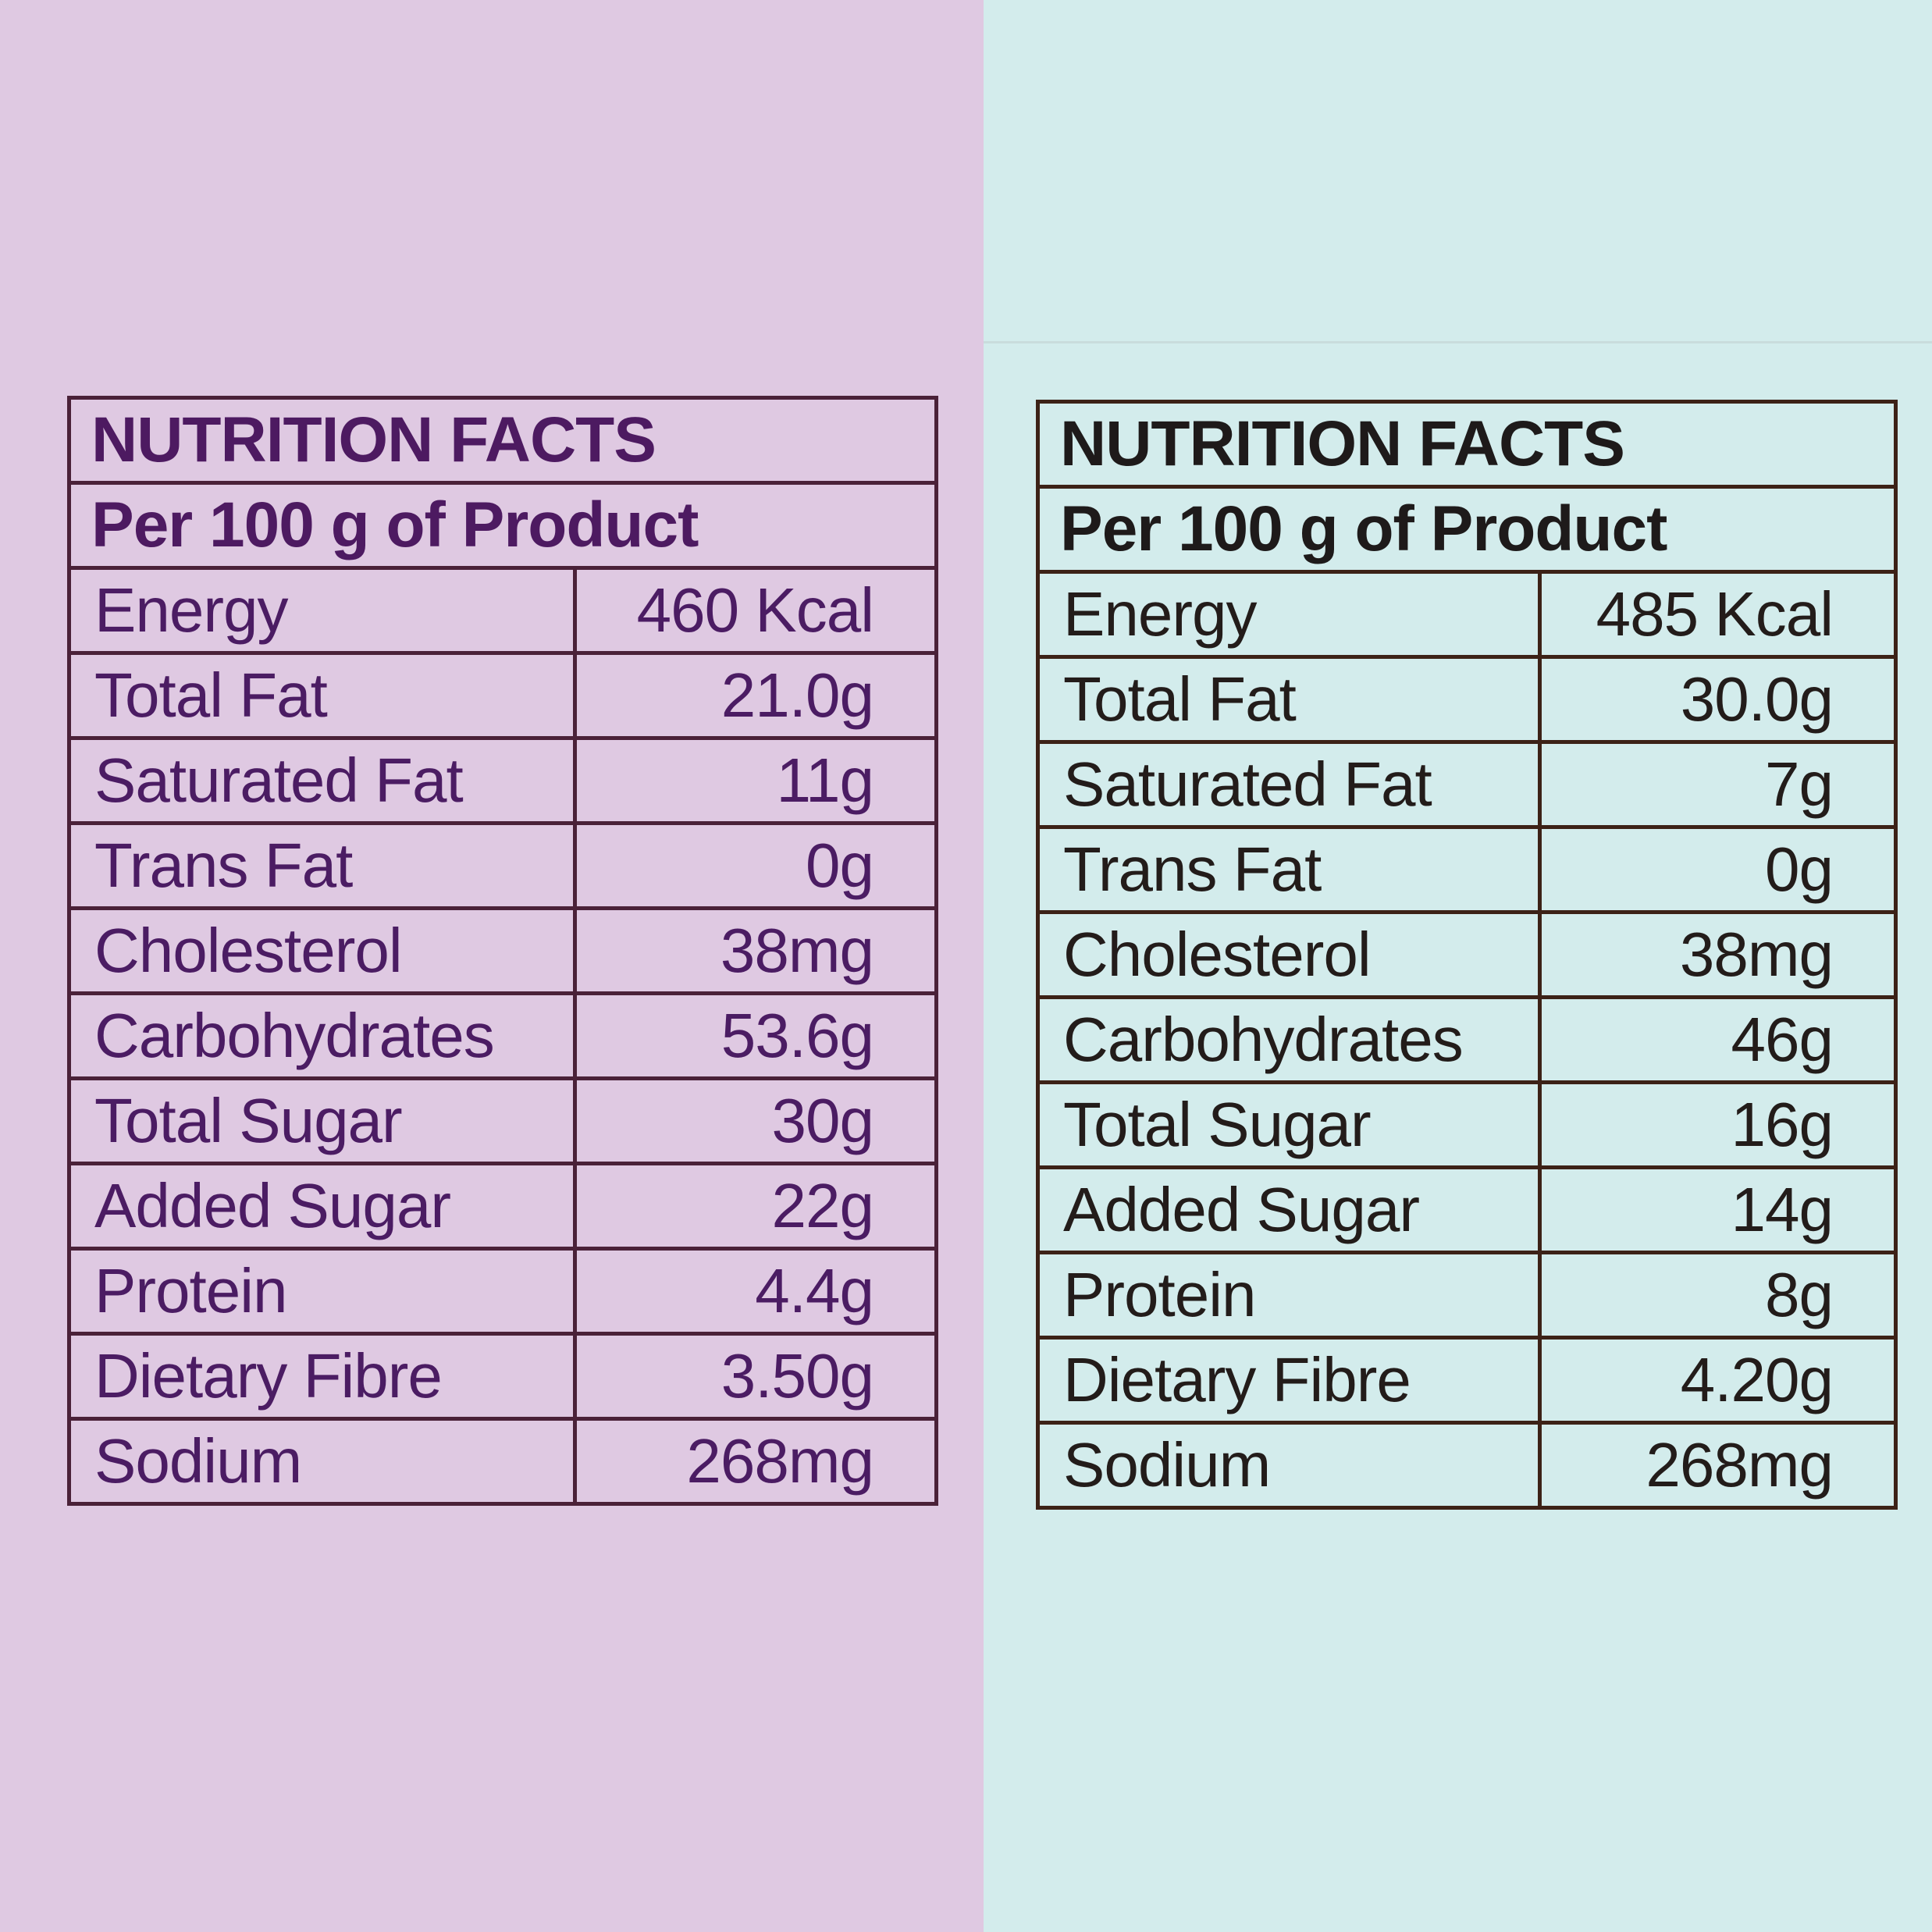 The height and width of the screenshot is (1932, 1932). I want to click on nutrient-value: 30g, so click(755, 1120).